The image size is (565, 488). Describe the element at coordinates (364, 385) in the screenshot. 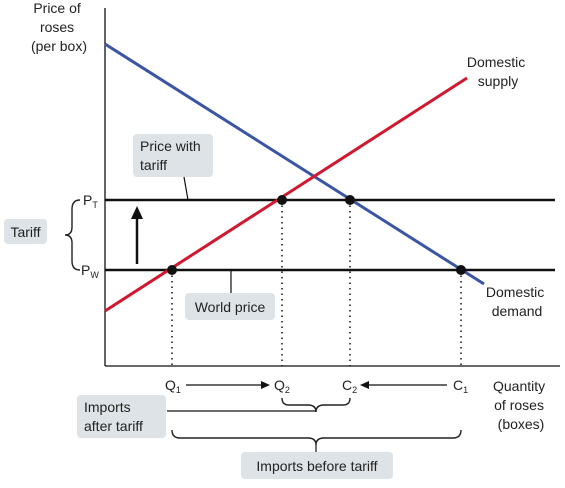

I see `c1-to-c2-arrowhead` at that location.